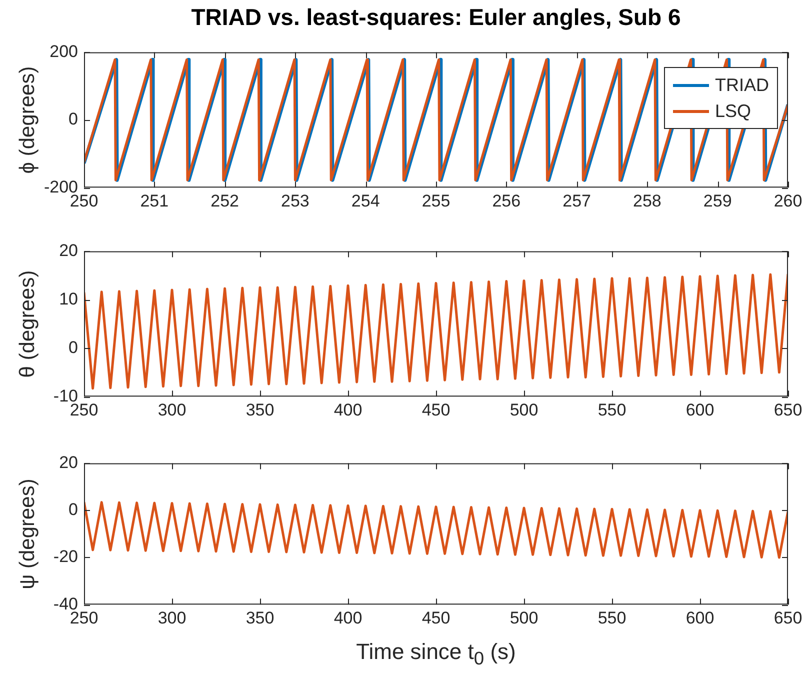  What do you see at coordinates (154, 200) in the screenshot?
I see `x-tick-label: 251` at bounding box center [154, 200].